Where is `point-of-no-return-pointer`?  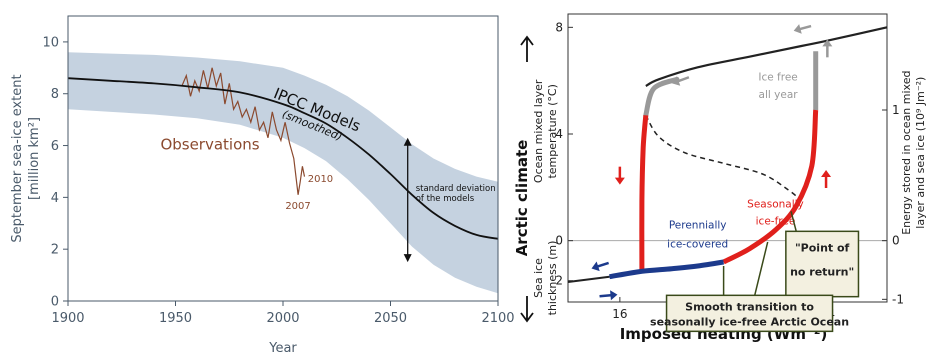 point-of-no-return-pointer is located at coordinates (793, 221).